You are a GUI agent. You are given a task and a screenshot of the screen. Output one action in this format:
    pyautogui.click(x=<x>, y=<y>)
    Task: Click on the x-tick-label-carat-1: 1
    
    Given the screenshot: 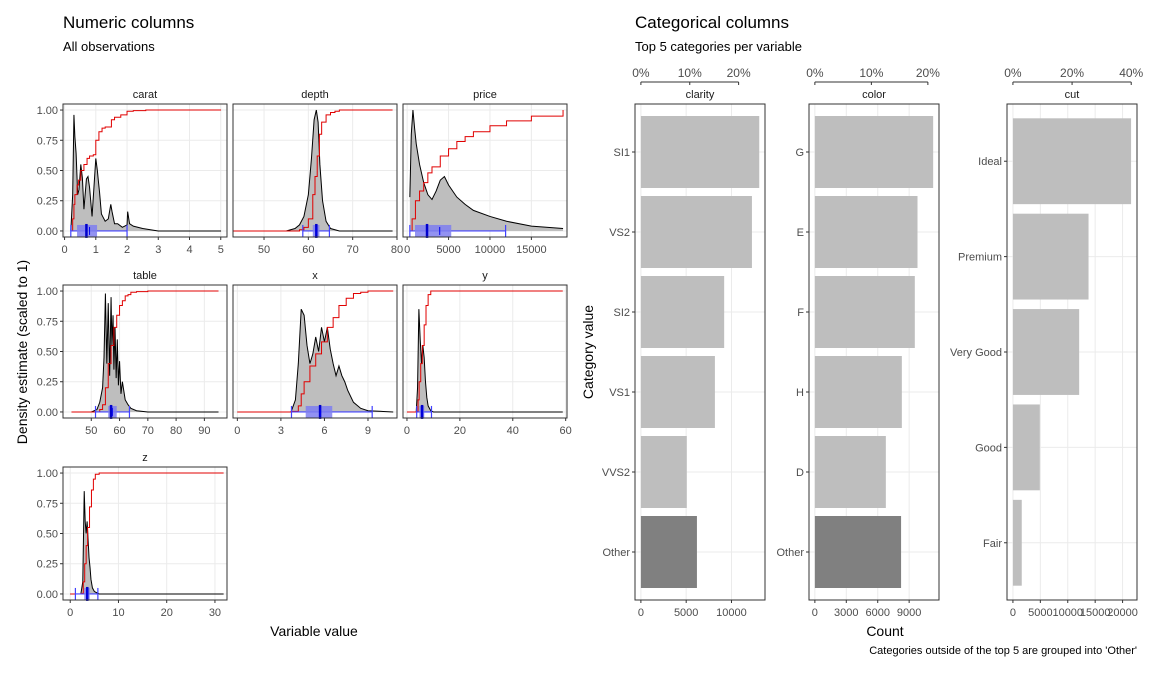 What is the action you would take?
    pyautogui.click(x=96, y=250)
    